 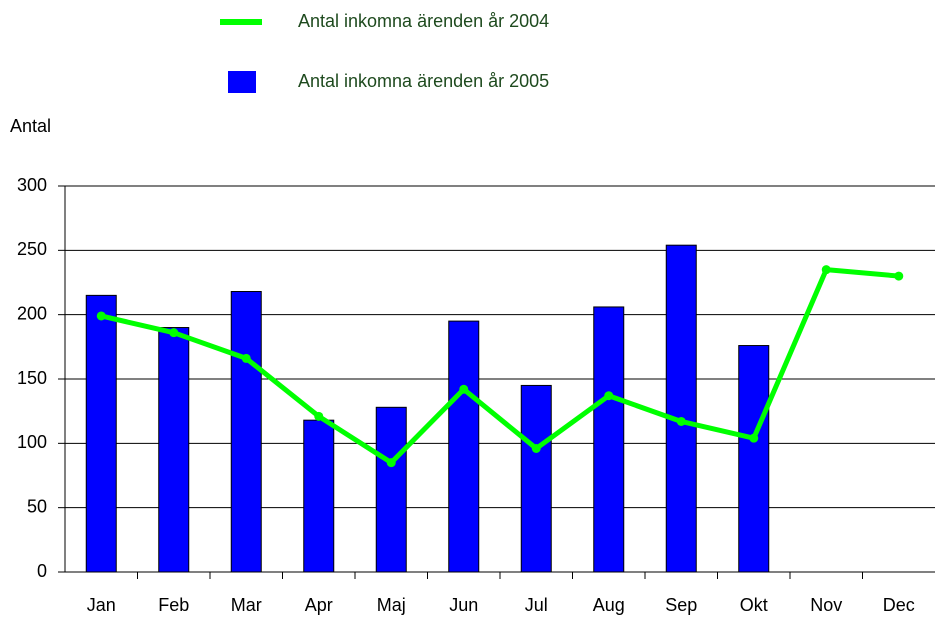 What do you see at coordinates (609, 605) in the screenshot?
I see `x-tick-label: Aug` at bounding box center [609, 605].